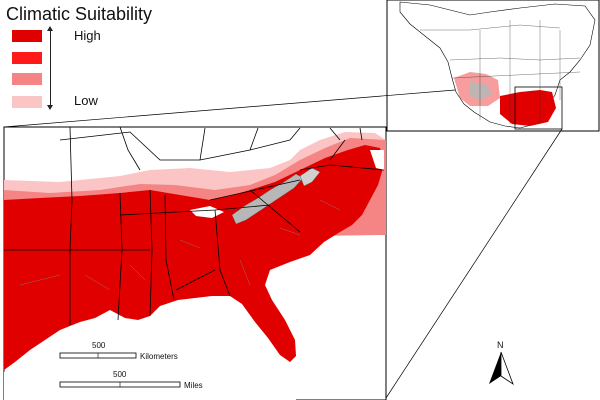 The height and width of the screenshot is (400, 600). Describe the element at coordinates (120, 384) in the screenshot. I see `scalebar-miles` at that location.